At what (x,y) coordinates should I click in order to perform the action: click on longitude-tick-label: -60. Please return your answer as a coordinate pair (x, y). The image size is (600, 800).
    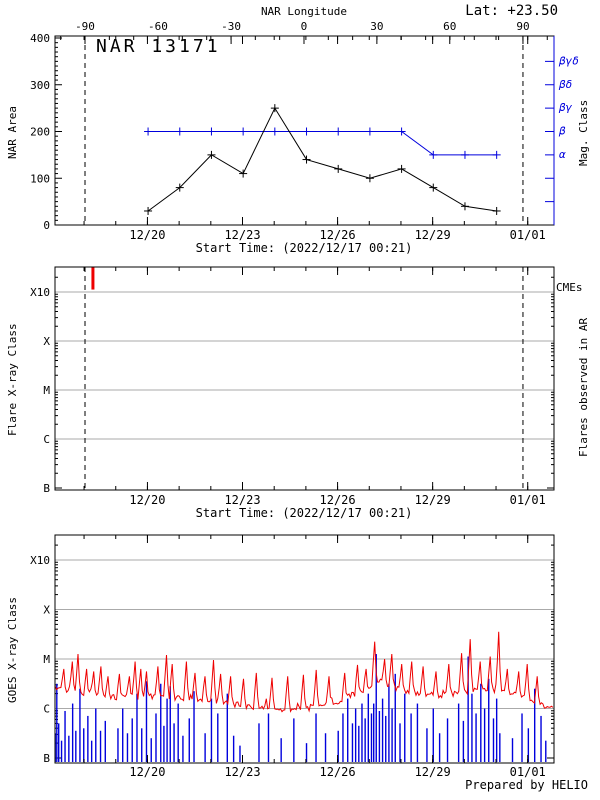
    Looking at the image, I should click on (158, 26).